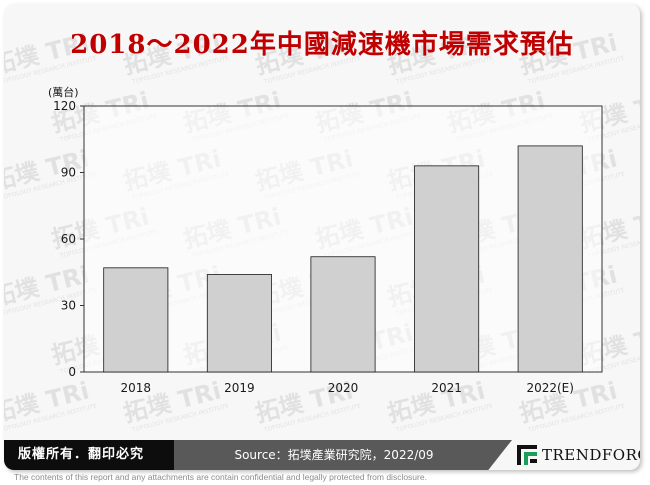 The height and width of the screenshot is (485, 650). What do you see at coordinates (322, 45) in the screenshot?
I see `chart-title: 2018～2022年中國減速機市場需求預估` at bounding box center [322, 45].